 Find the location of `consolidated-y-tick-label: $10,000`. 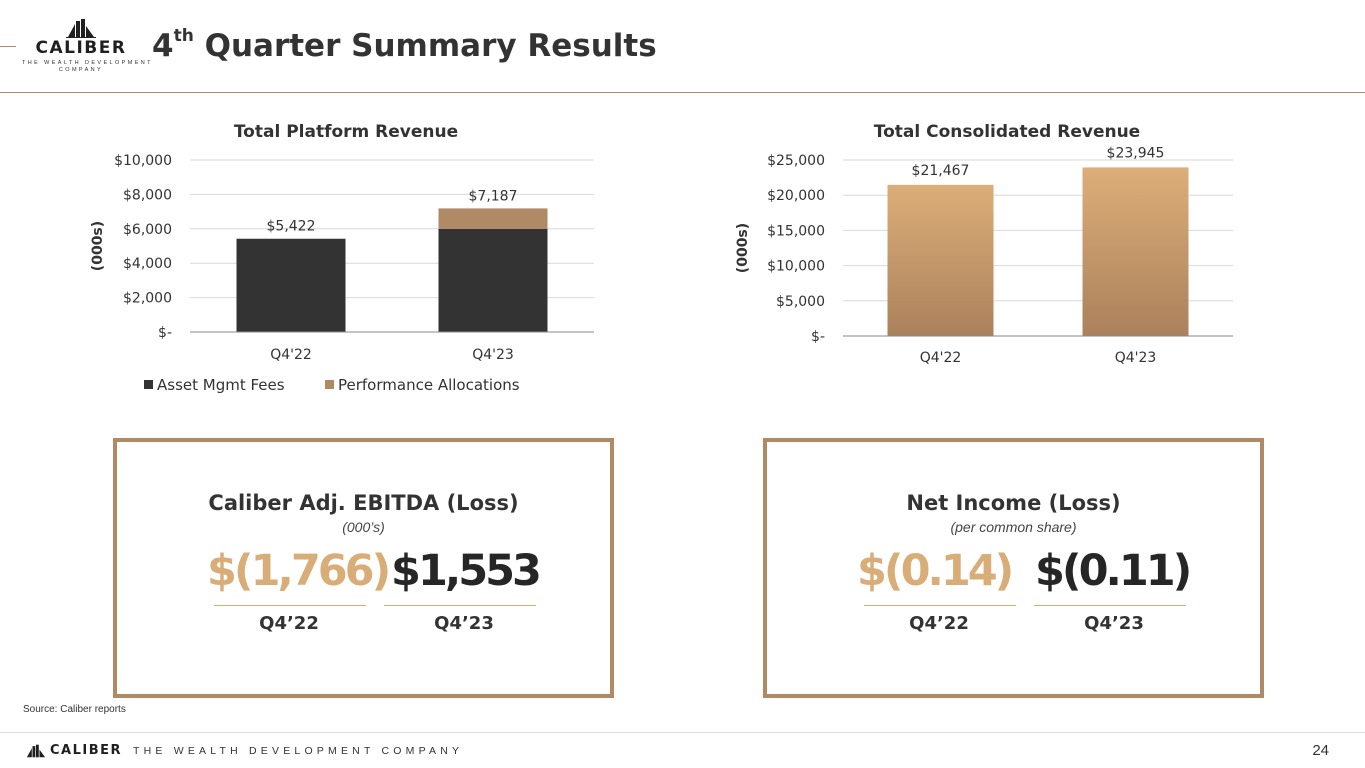

consolidated-y-tick-label: $10,000 is located at coordinates (796, 267).